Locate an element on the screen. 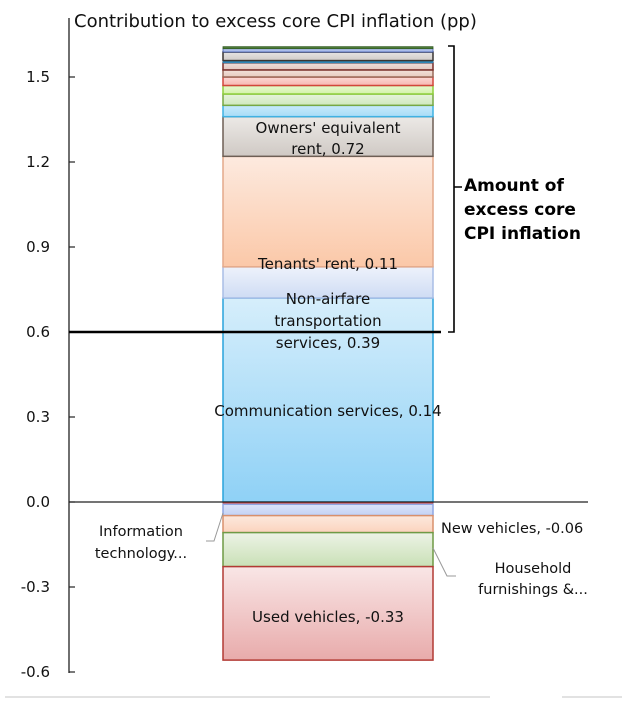  excess-bracket-annotation: Amount of excess core CPI inflation is located at coordinates (514, 189).